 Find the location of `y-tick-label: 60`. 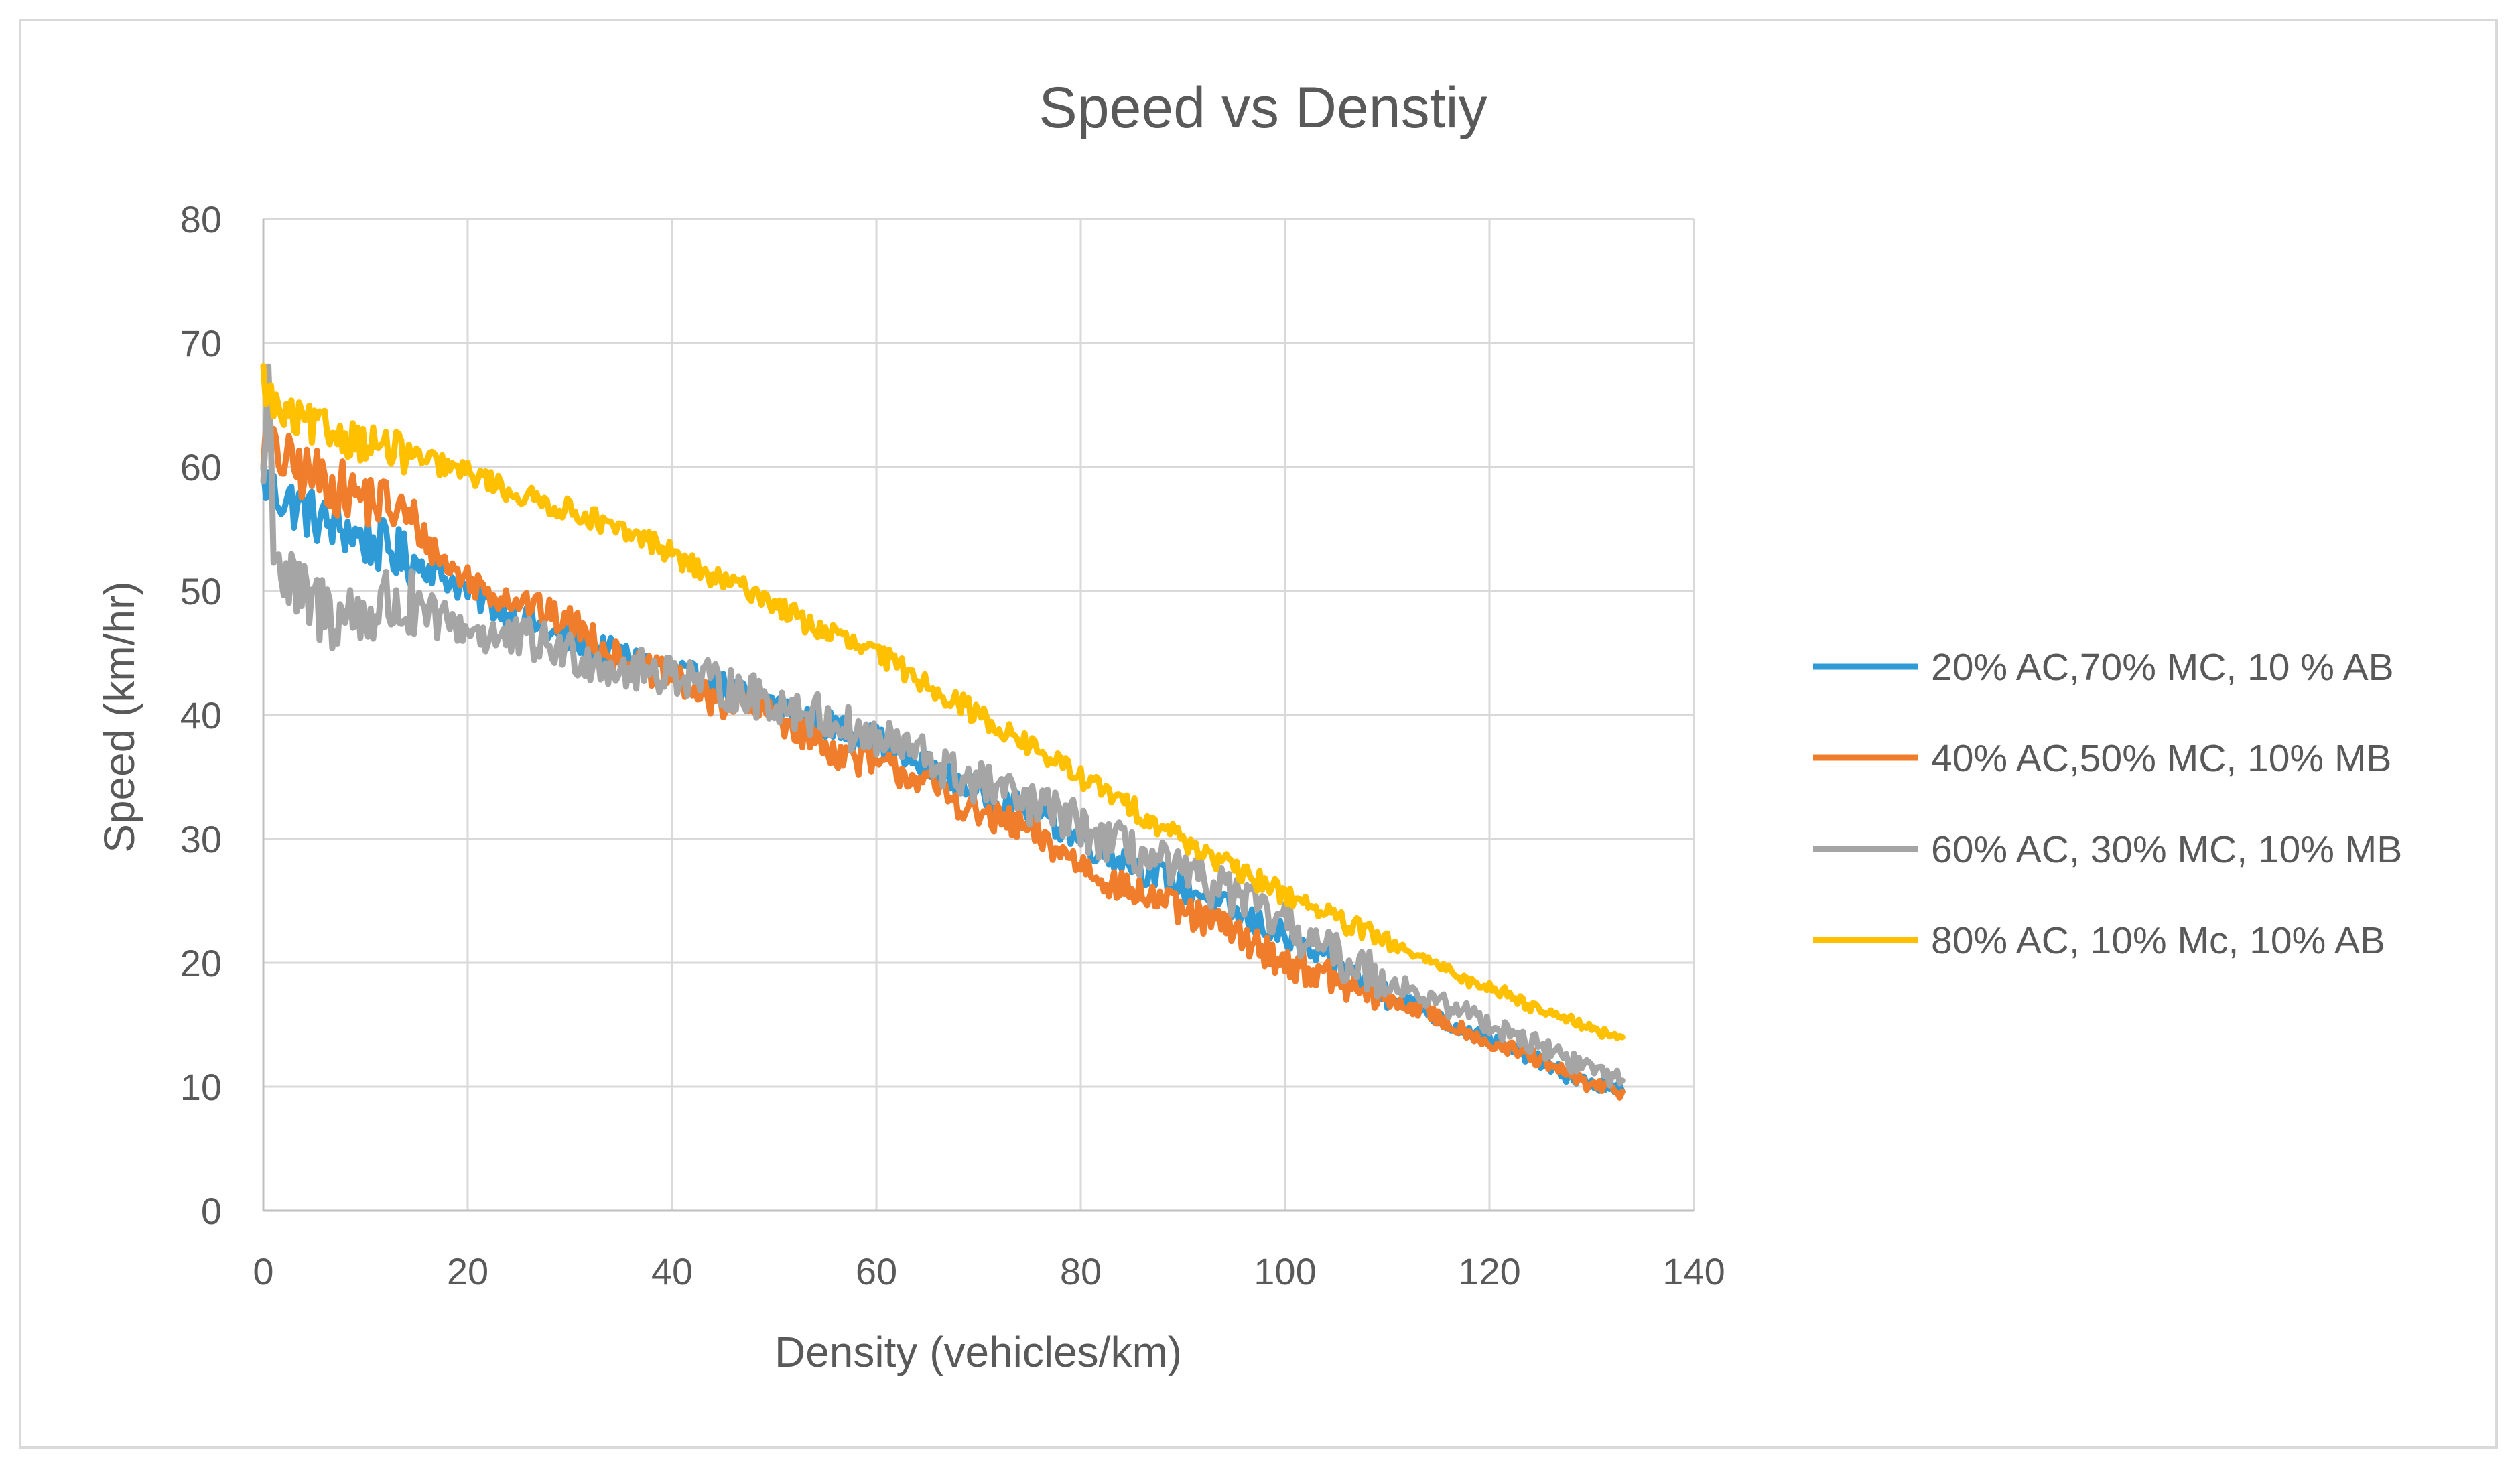

y-tick-label: 60 is located at coordinates (201, 467).